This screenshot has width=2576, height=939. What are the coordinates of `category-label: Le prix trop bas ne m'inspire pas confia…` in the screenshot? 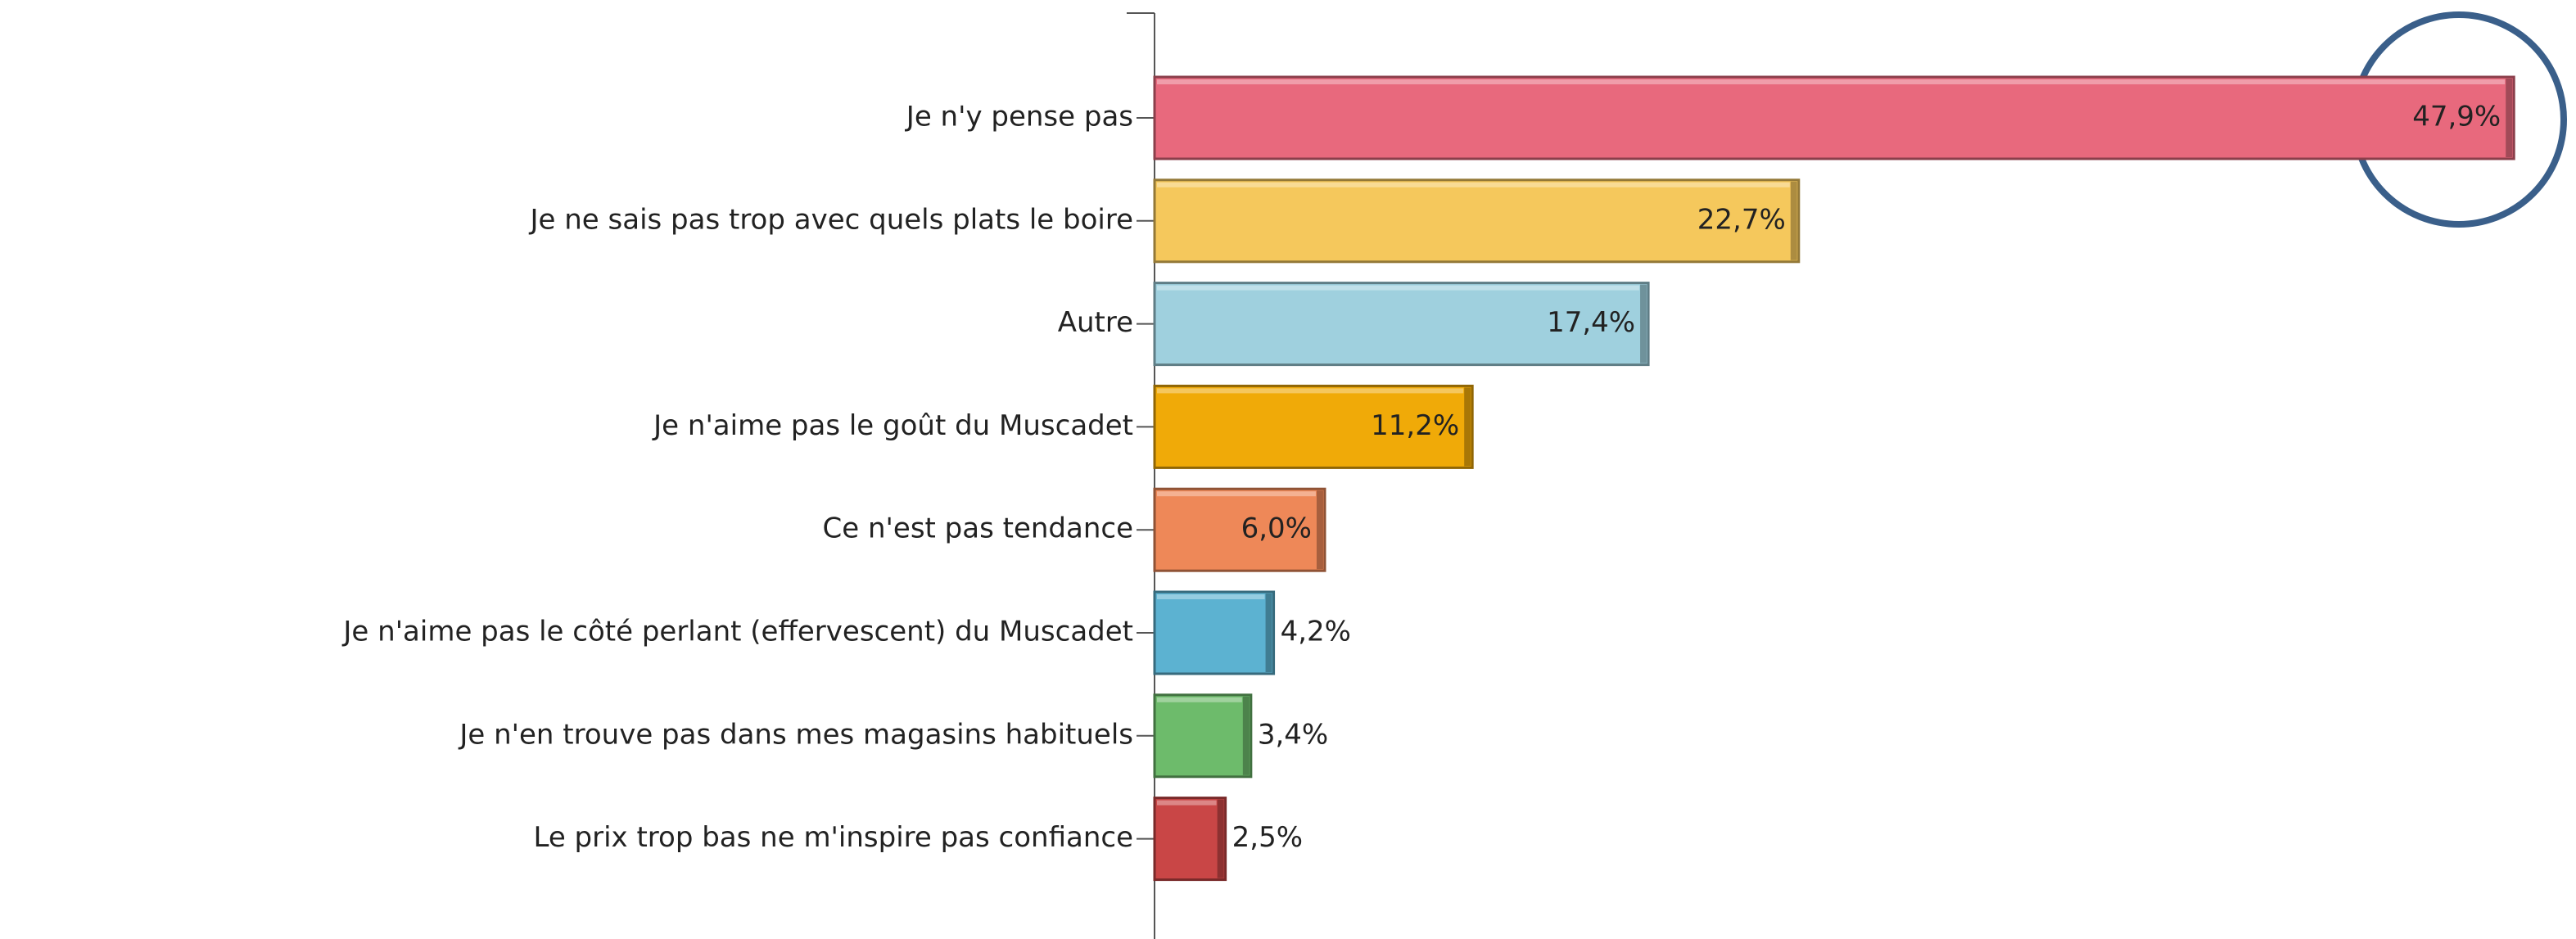 It's located at (833, 837).